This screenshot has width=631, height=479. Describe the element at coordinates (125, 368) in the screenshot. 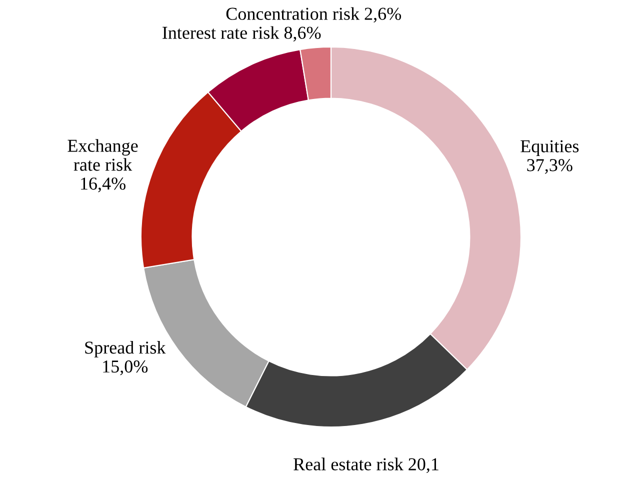

I see `data-label: 15,0%` at that location.